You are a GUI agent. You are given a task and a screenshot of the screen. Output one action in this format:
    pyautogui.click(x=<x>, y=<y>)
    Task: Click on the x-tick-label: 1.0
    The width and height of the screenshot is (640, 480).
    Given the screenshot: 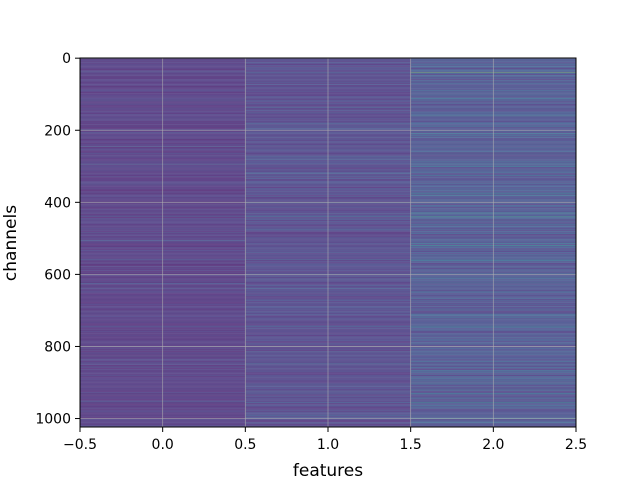 What is the action you would take?
    pyautogui.click(x=328, y=445)
    